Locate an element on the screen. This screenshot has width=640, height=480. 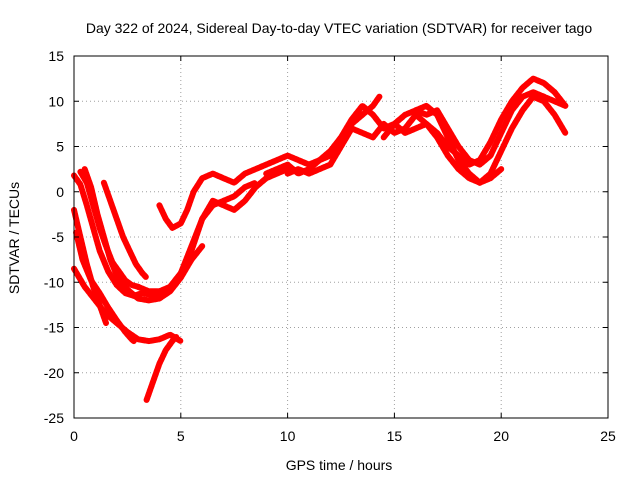
x-axis-label: GPS time / hours is located at coordinates (339, 465).